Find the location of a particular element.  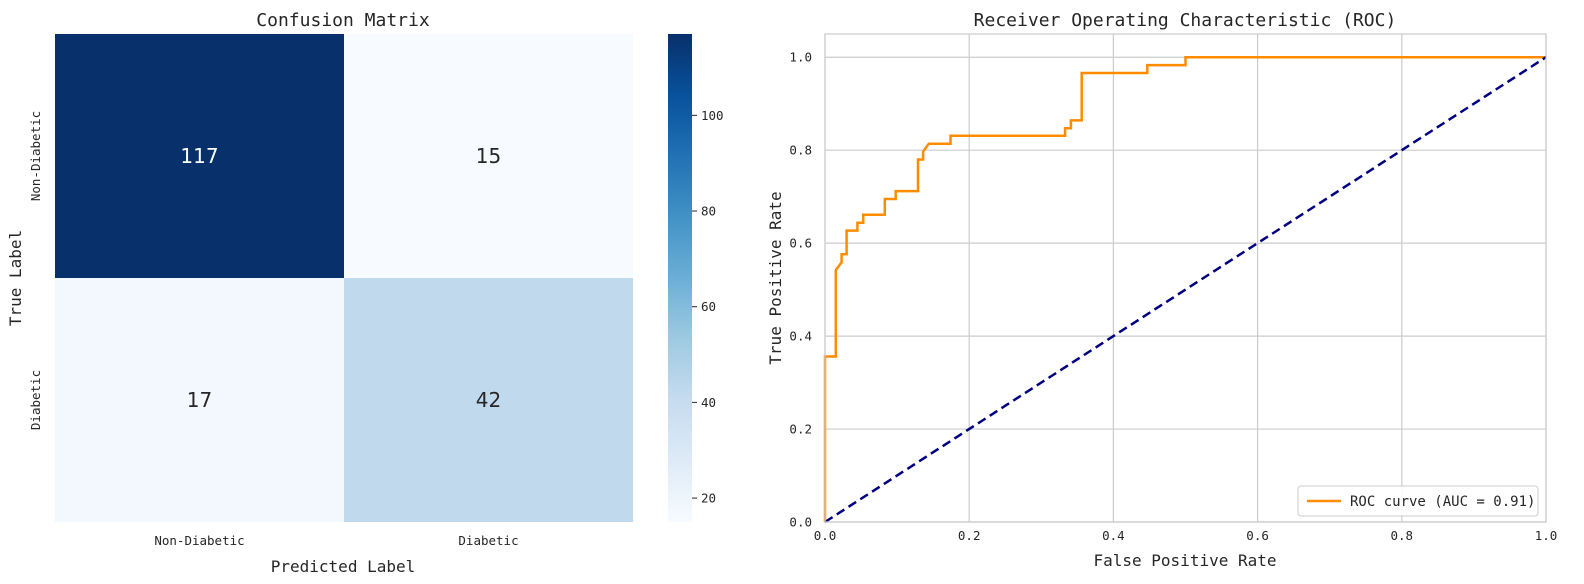

roc-x-tick-label: 0.2 is located at coordinates (969, 535).